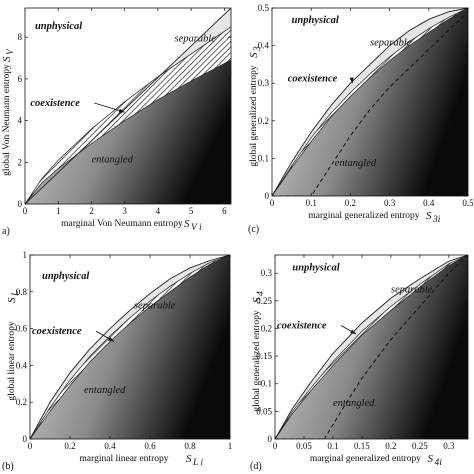 The width and height of the screenshot is (474, 474). What do you see at coordinates (190, 446) in the screenshot?
I see `x-tick-label: 0.8` at bounding box center [190, 446].